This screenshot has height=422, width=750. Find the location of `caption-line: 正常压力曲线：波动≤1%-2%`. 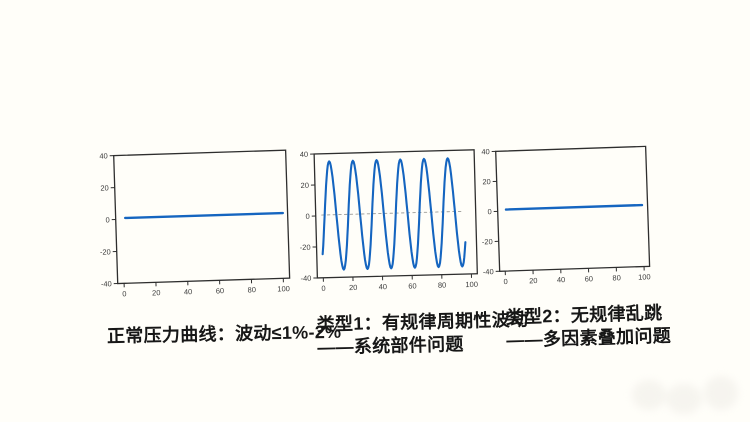

caption-line: 正常压力曲线：波动≤1%-2% is located at coordinates (224, 334).